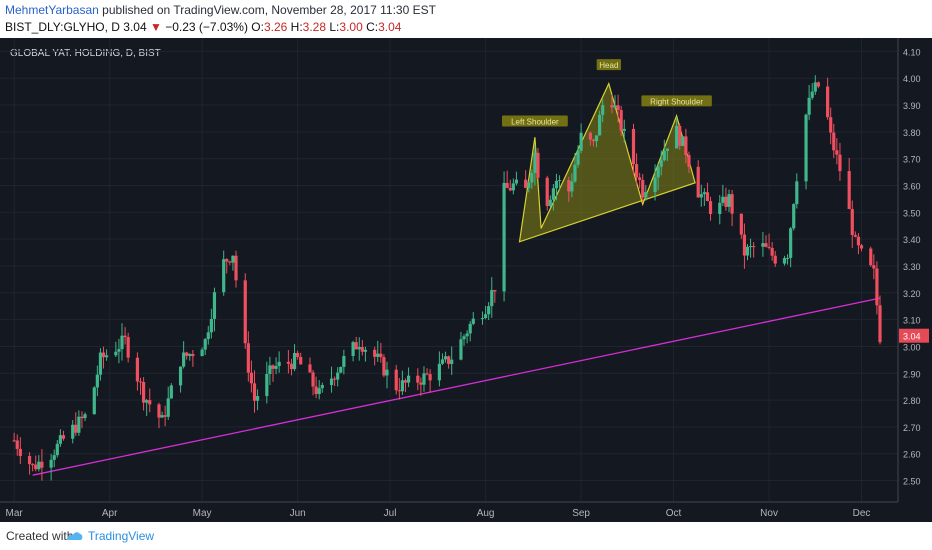 The height and width of the screenshot is (550, 932). What do you see at coordinates (351, 27) in the screenshot?
I see `low-value: 3.00` at bounding box center [351, 27].